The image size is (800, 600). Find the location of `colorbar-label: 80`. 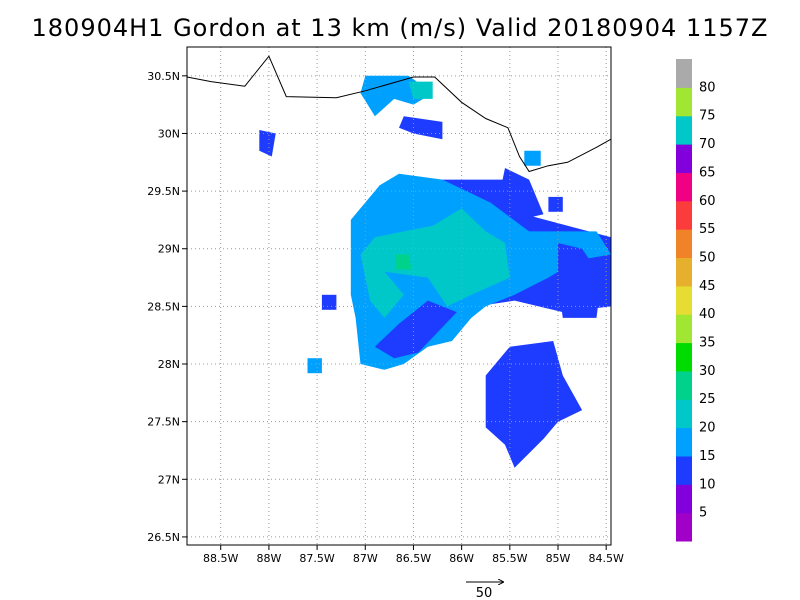

colorbar-label: 80 is located at coordinates (707, 87).